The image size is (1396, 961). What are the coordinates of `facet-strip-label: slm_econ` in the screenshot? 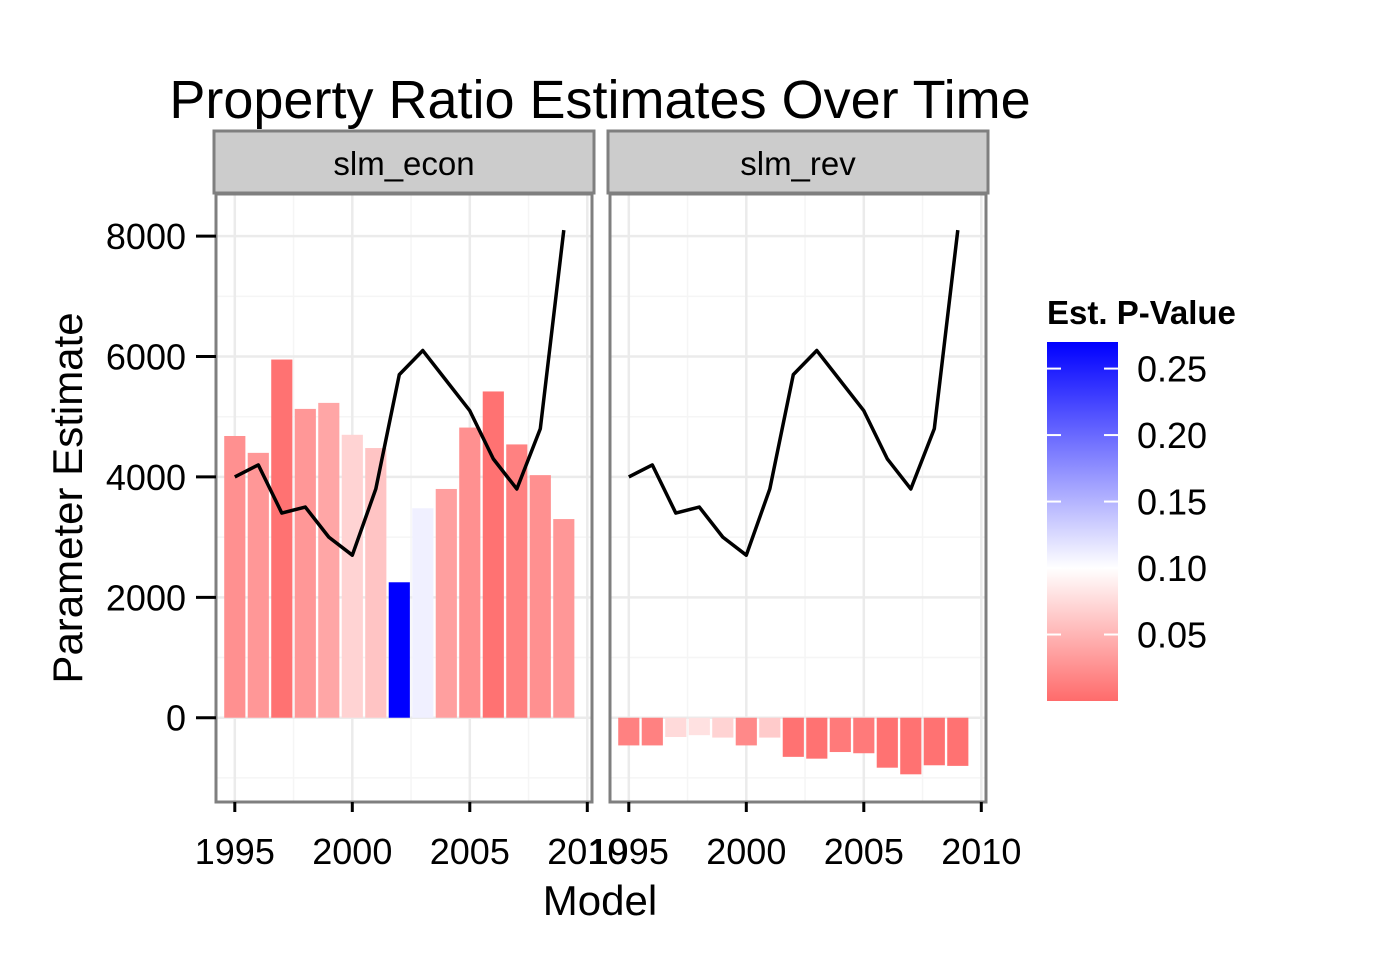 It's located at (403, 163).